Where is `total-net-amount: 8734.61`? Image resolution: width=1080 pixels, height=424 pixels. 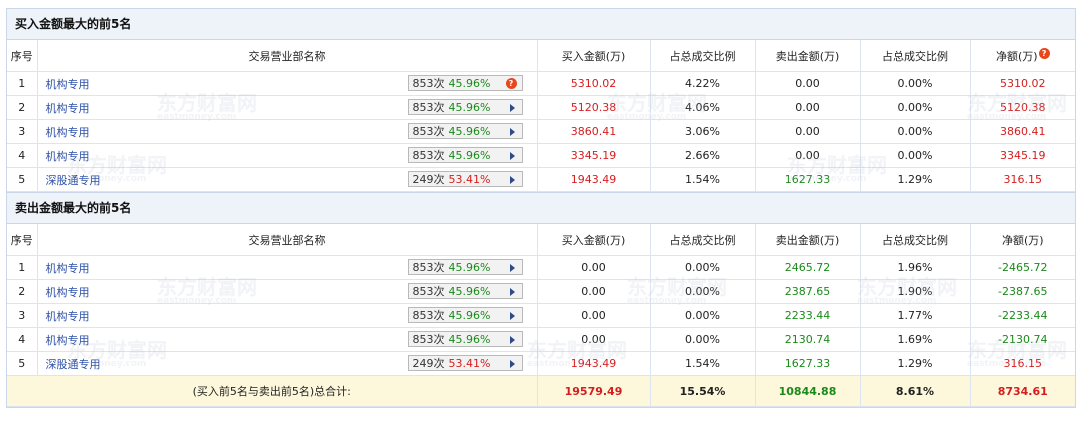 total-net-amount: 8734.61 is located at coordinates (1022, 391).